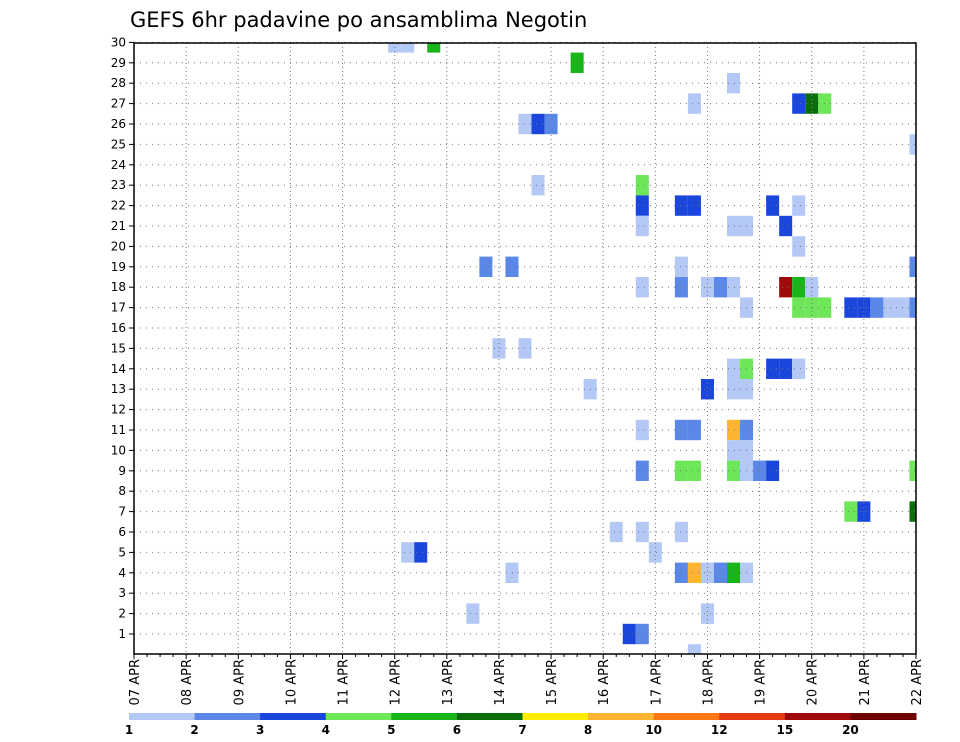 The height and width of the screenshot is (742, 960). What do you see at coordinates (358, 20) in the screenshot?
I see `chart-title: GEFS 6hr padavine po ansamblima Negotin` at bounding box center [358, 20].